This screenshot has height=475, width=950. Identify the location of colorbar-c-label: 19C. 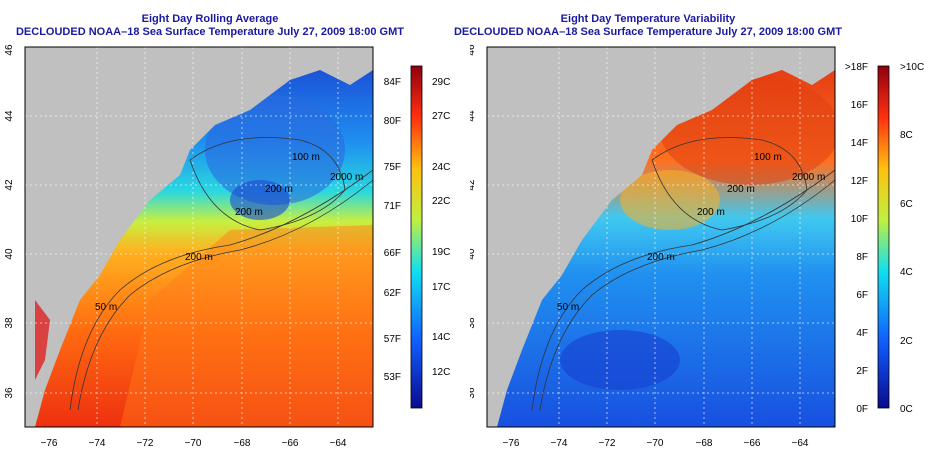
(441, 252).